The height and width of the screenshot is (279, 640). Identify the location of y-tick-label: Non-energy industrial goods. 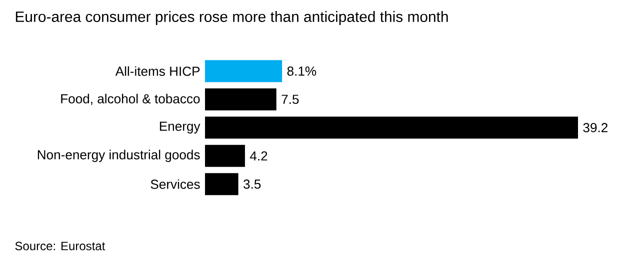
(119, 156).